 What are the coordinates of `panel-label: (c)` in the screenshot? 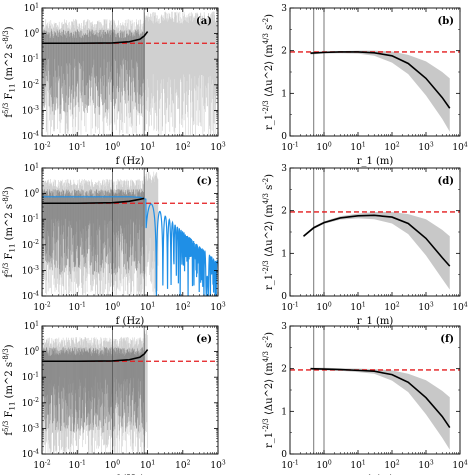 It's located at (204, 181).